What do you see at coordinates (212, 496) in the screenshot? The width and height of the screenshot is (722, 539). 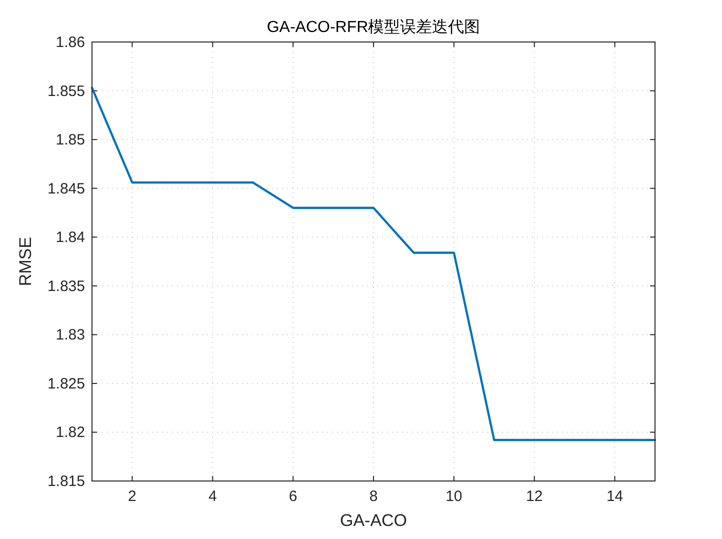 I see `x-tick-label: 4` at bounding box center [212, 496].